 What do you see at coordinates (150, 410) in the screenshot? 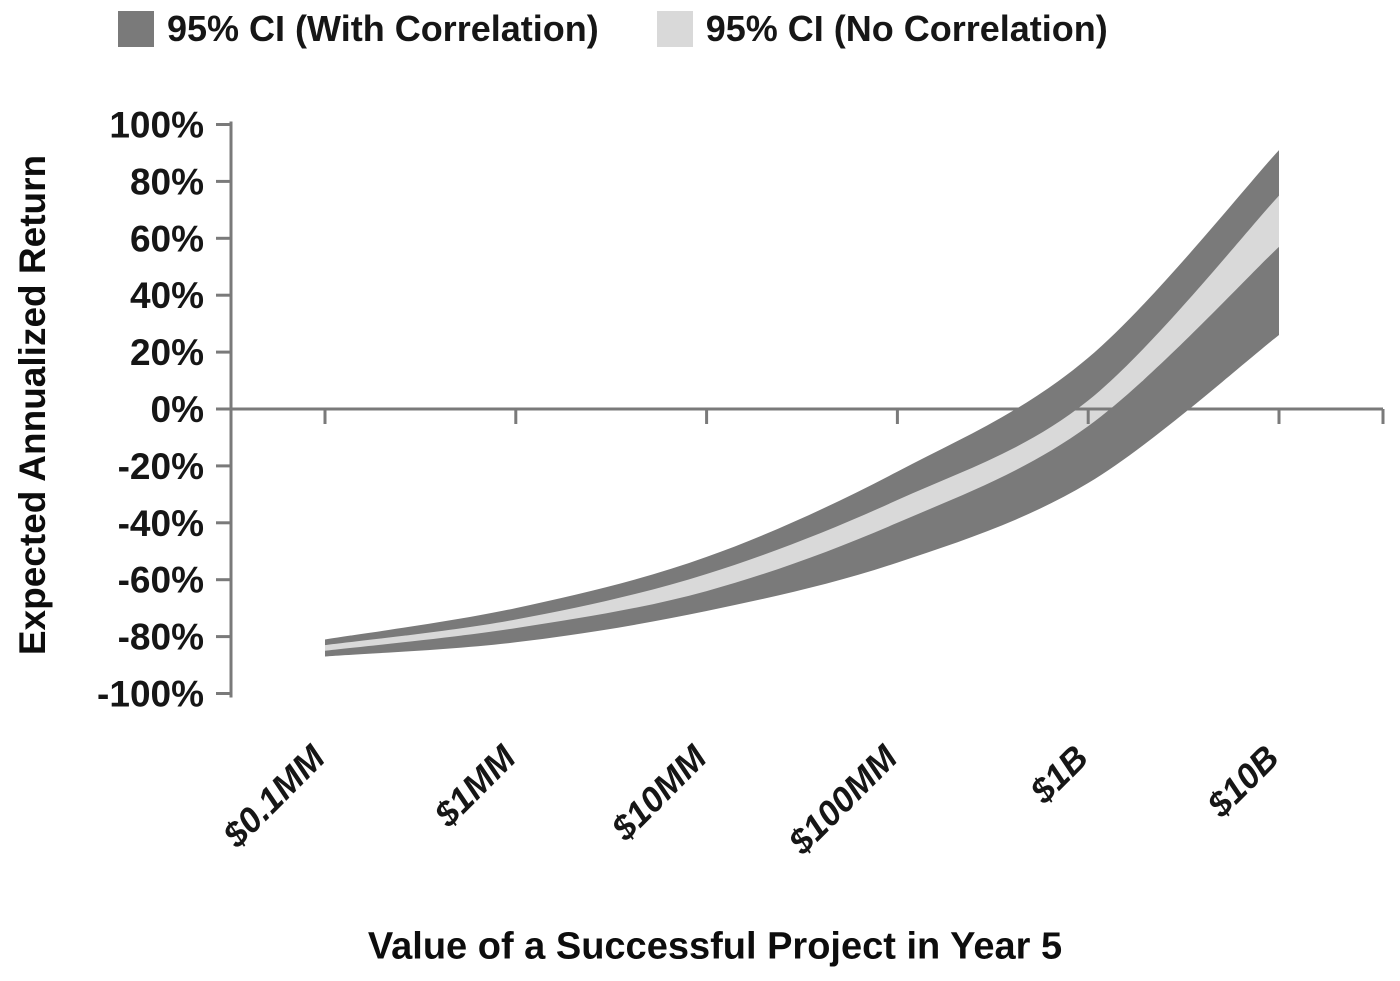
I see `y-tick-labels: 100% 80% 60% 40% 20% 0% -20% -40% -60% -80% -100%` at bounding box center [150, 410].